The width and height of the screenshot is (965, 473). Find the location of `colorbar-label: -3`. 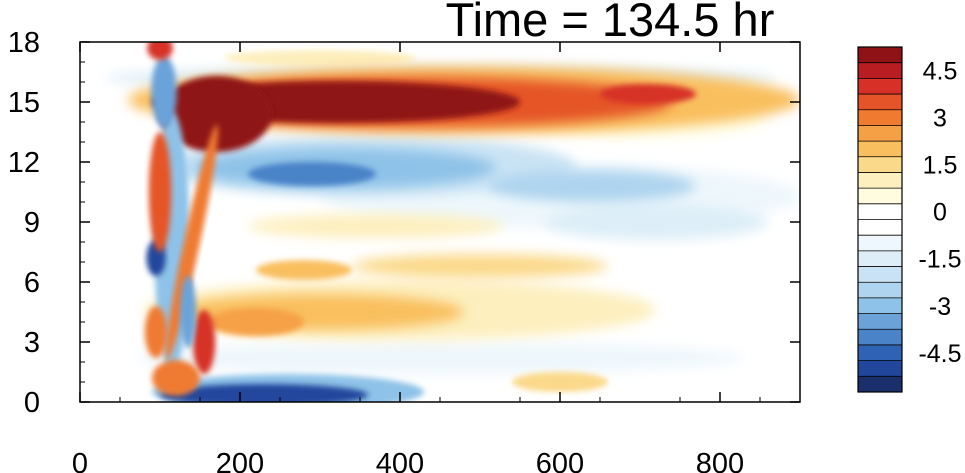

colorbar-label: -3 is located at coordinates (940, 307).